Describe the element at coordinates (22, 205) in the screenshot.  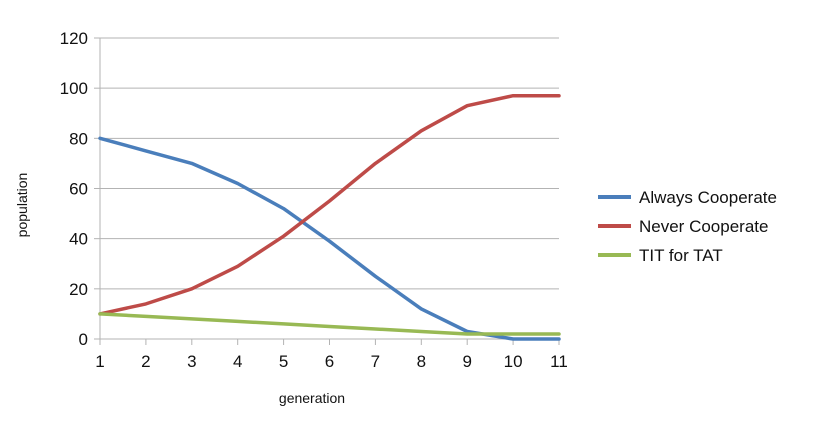
I see `y-axis-title: population` at that location.